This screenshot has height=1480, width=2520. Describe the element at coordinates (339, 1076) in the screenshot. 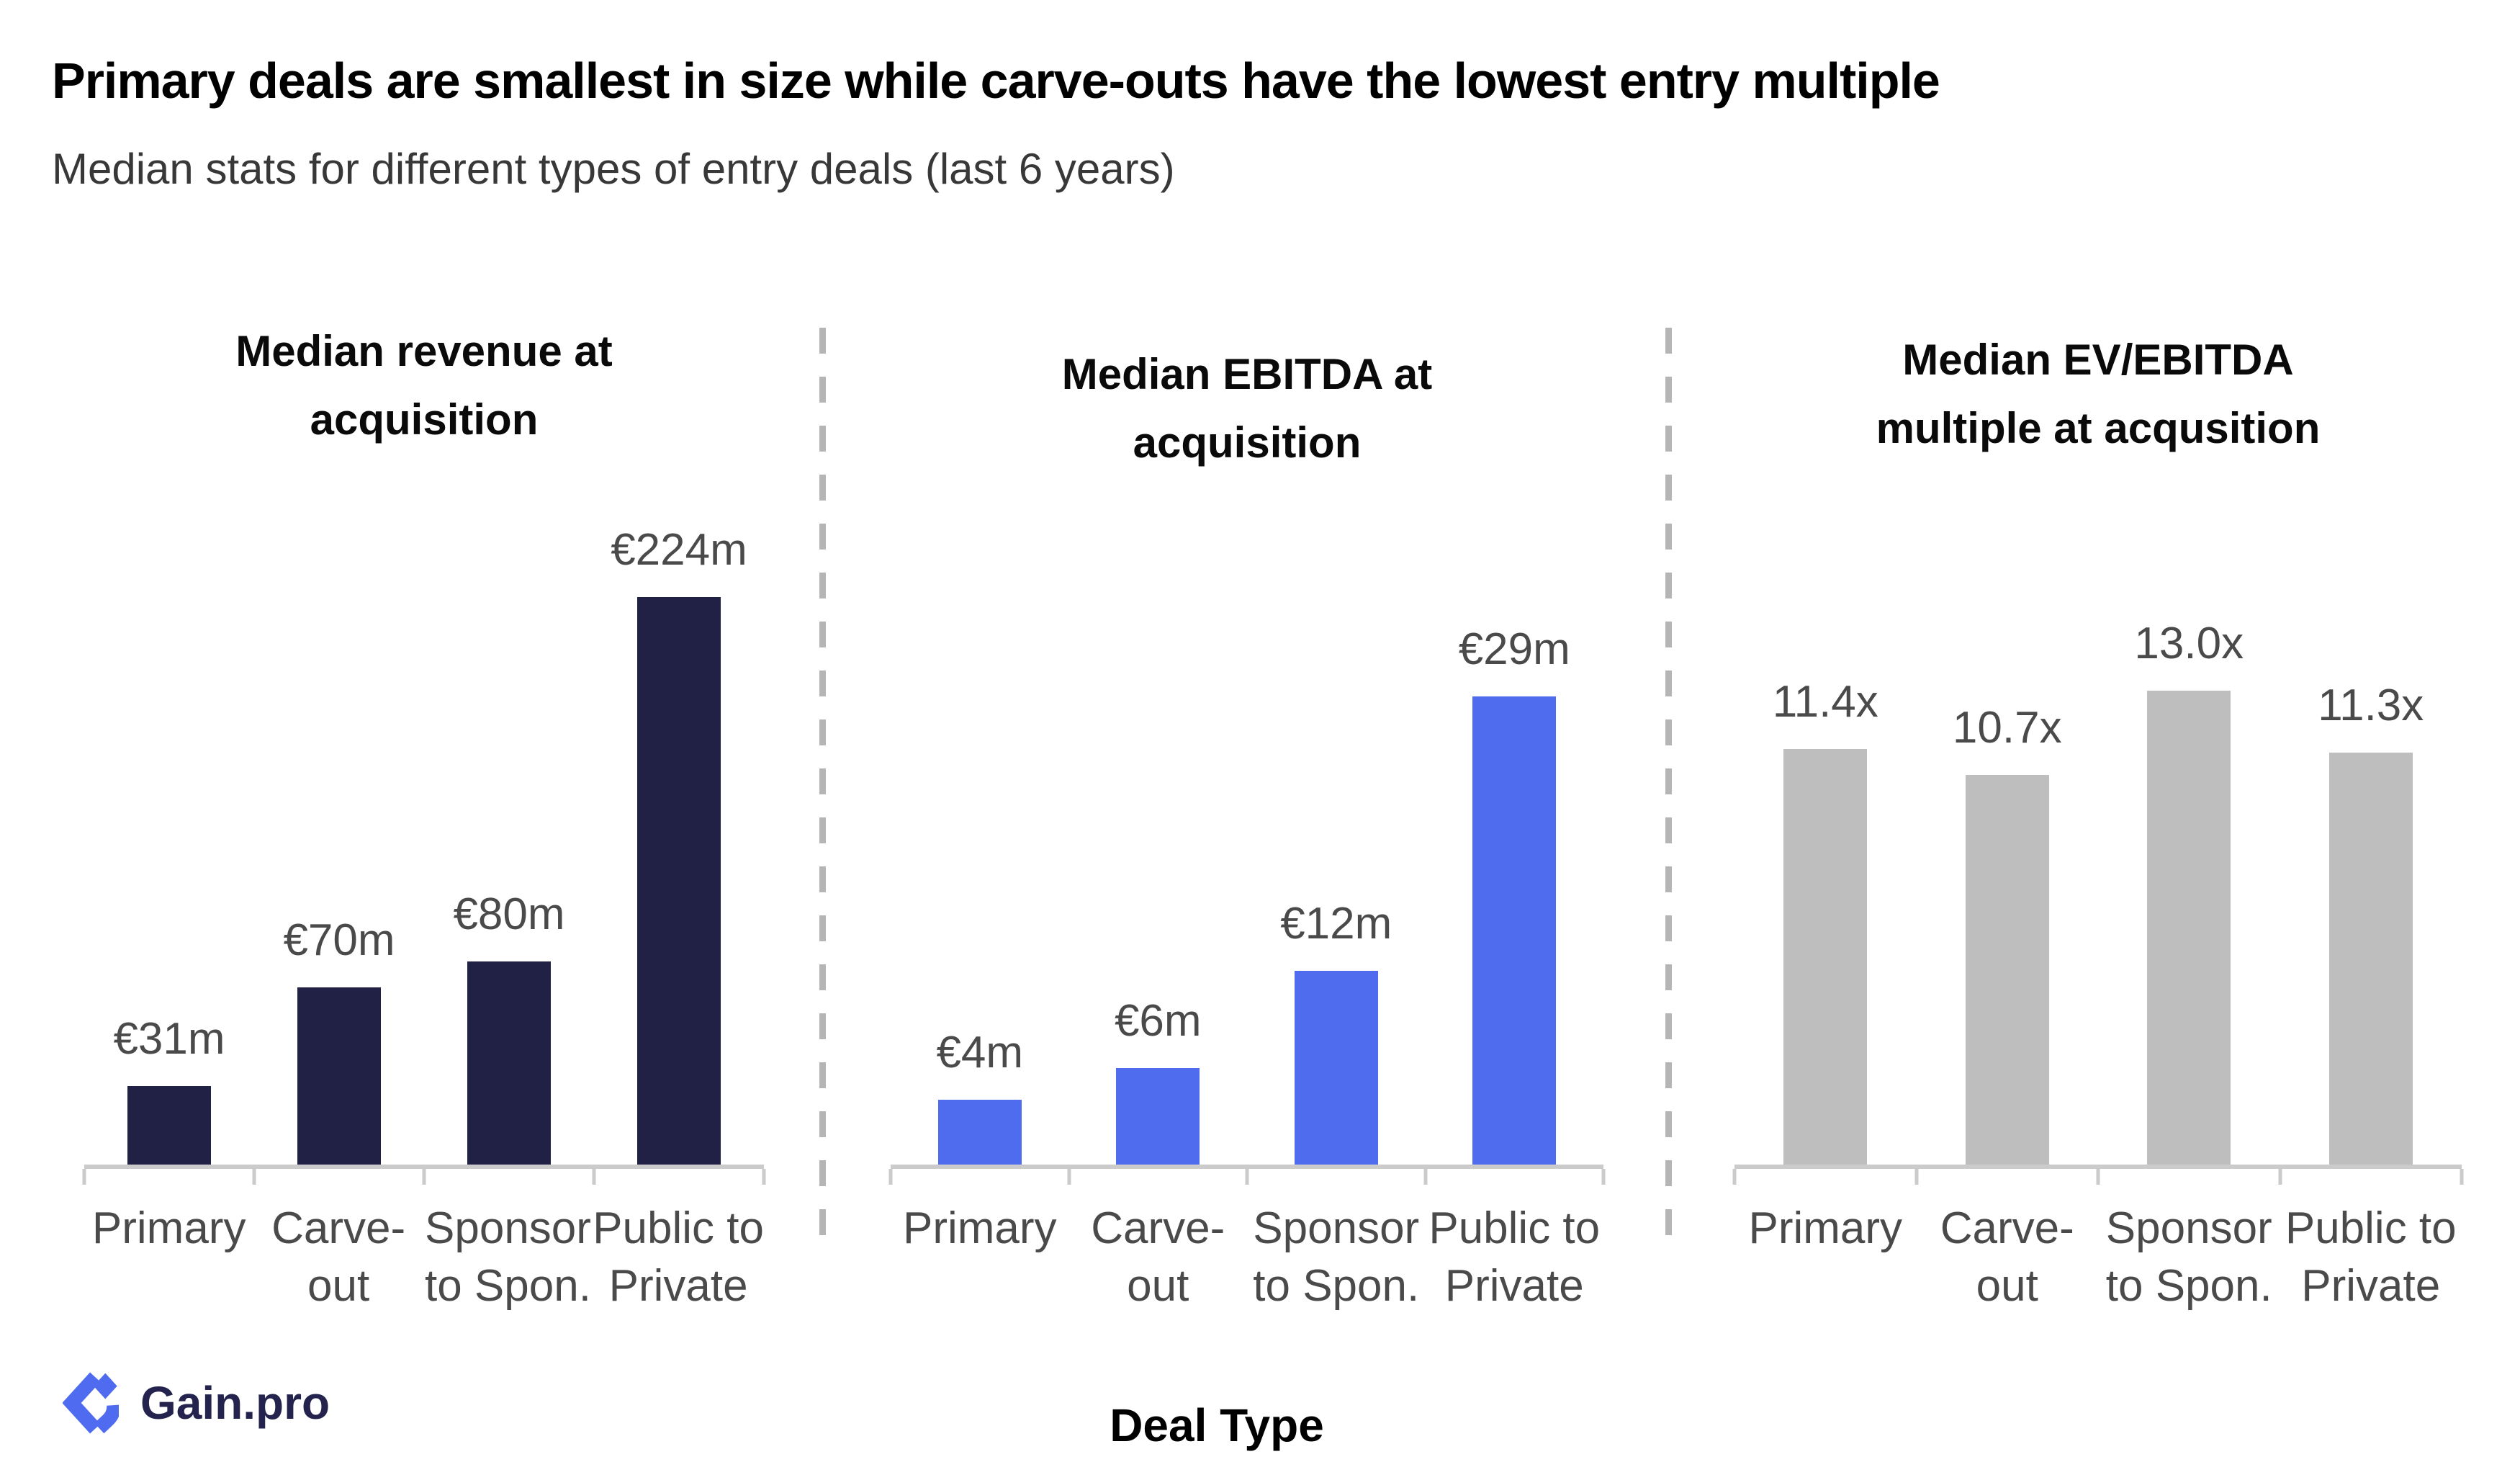

I see `bar-revenue-carveout` at that location.